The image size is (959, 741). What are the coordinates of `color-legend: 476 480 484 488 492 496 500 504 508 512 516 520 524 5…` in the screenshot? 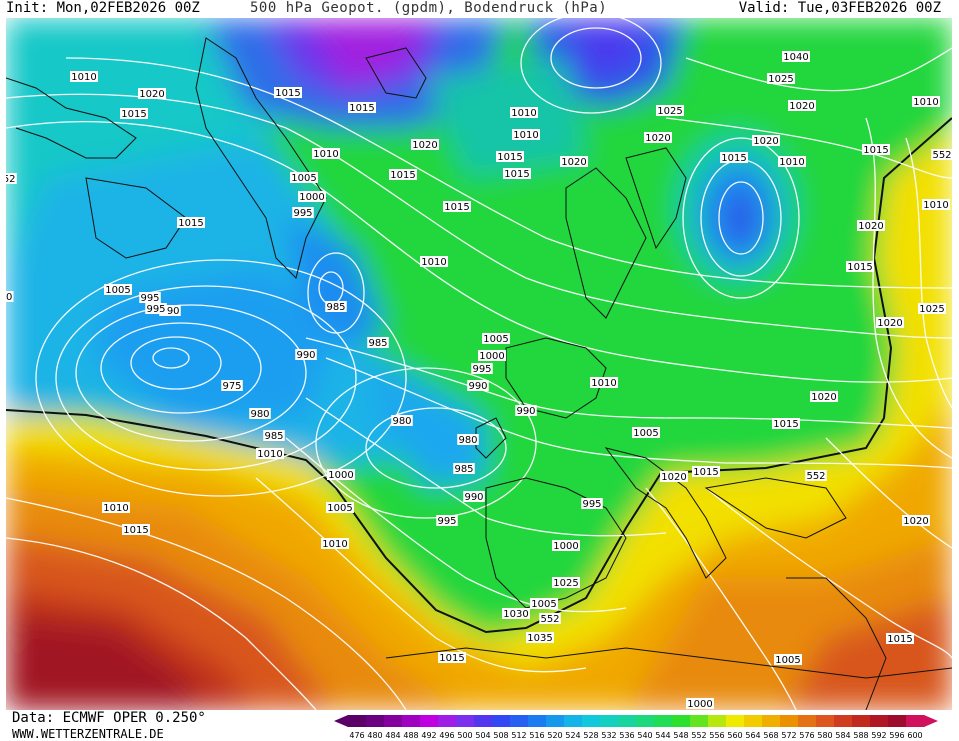 It's located at (636, 727).